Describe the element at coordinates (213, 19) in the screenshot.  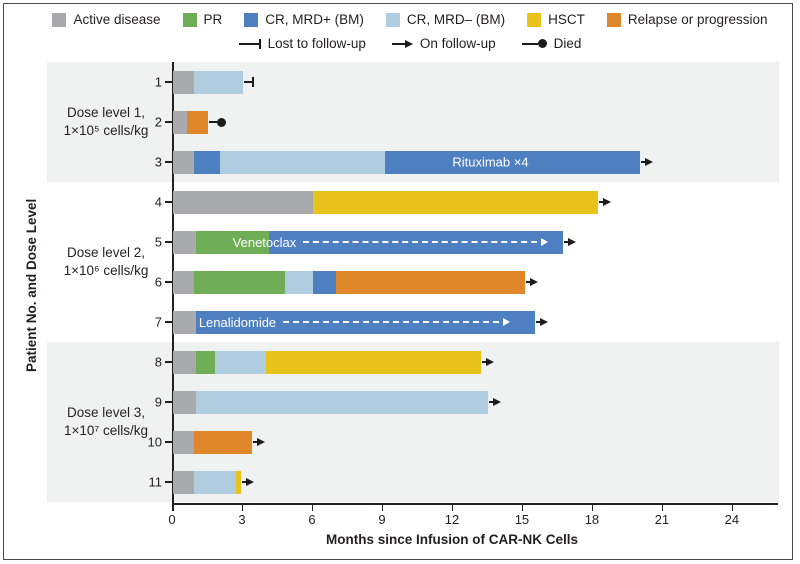
I see `legend-item-label: PR` at that location.